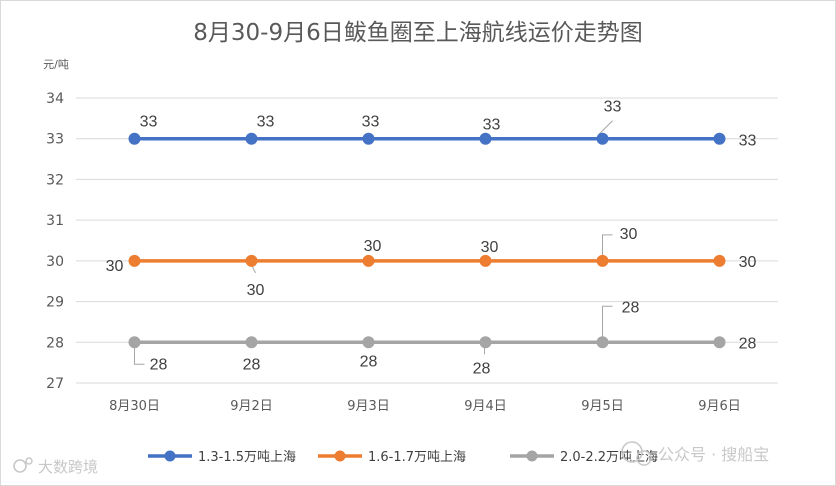 The image size is (836, 486). I want to click on watermark-right: 公众号 · 搜船宝, so click(695, 453).